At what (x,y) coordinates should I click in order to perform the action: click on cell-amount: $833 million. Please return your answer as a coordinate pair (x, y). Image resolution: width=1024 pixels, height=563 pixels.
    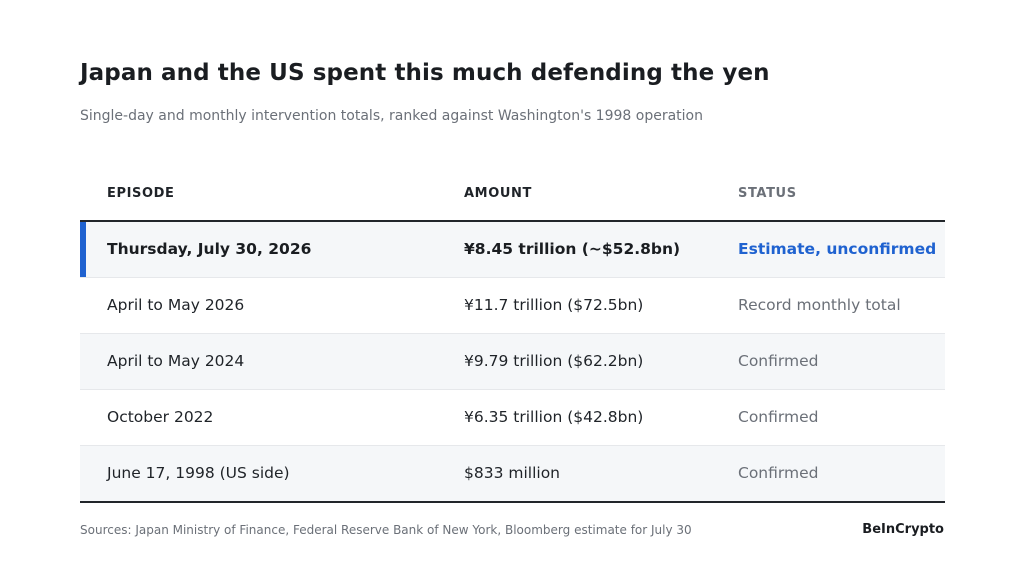
    Looking at the image, I should click on (512, 473).